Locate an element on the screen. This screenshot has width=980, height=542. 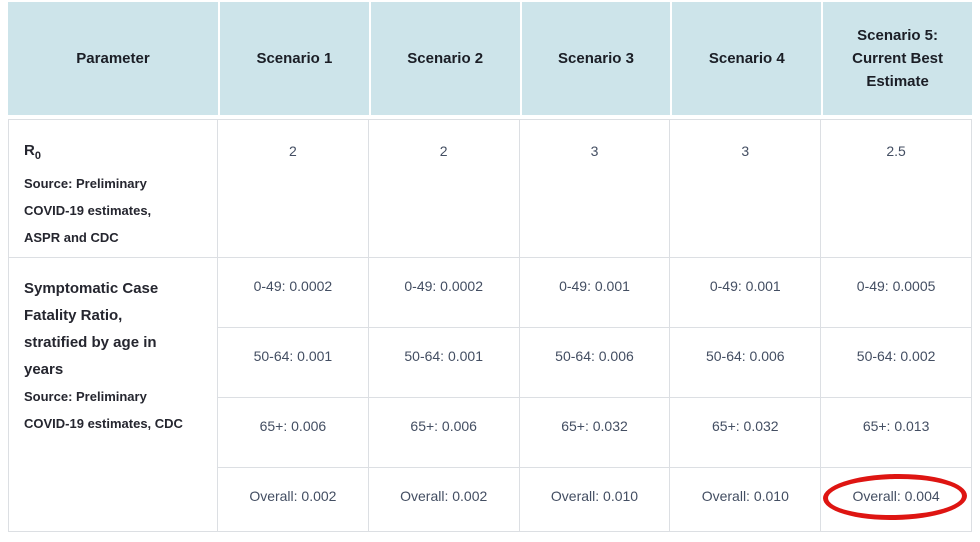
r0-scenario4-value: 3 is located at coordinates (746, 188).